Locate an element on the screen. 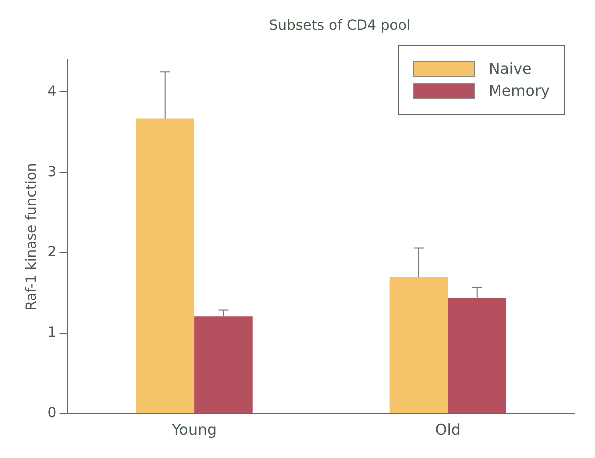  y-axis-title: Raf-1 kinase function is located at coordinates (32, 237).